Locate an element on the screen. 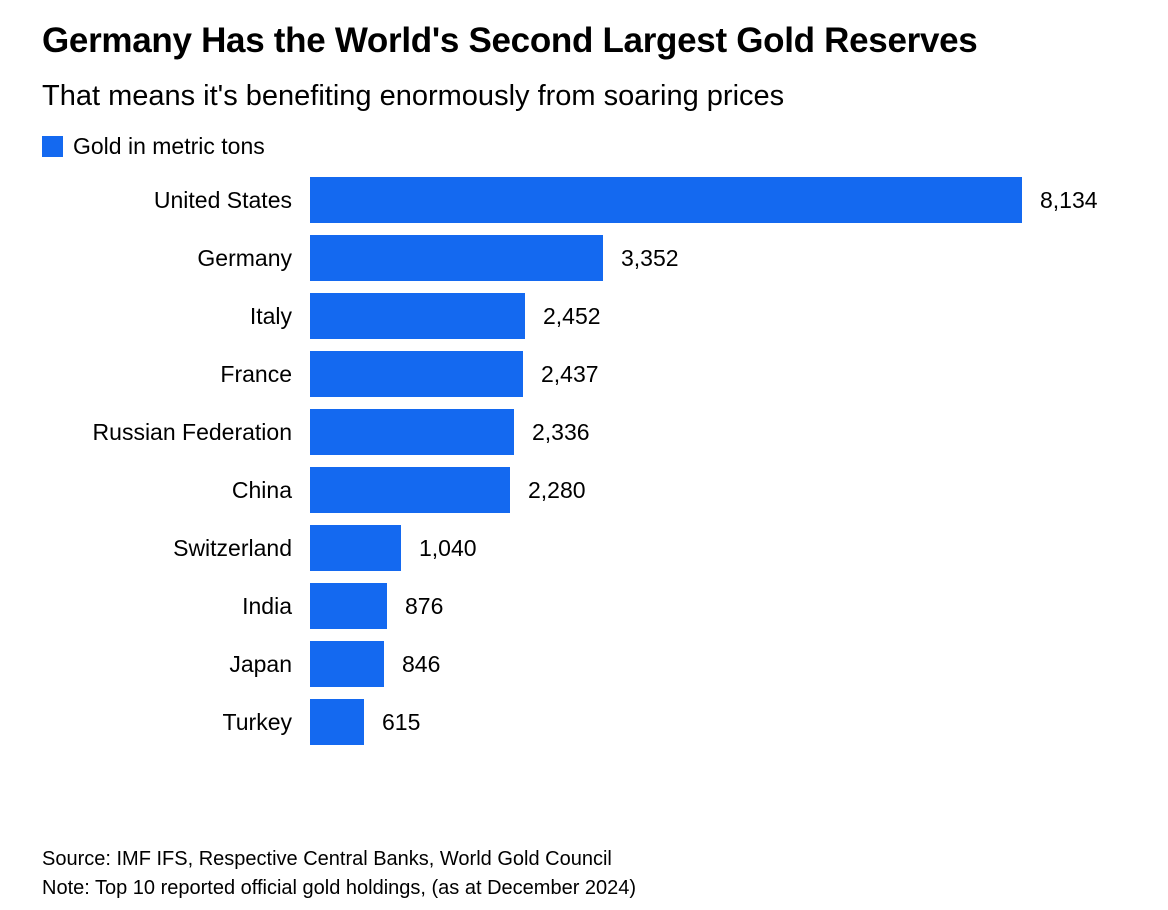 The height and width of the screenshot is (910, 1168). bar-row: United States 8,134 is located at coordinates (584, 200).